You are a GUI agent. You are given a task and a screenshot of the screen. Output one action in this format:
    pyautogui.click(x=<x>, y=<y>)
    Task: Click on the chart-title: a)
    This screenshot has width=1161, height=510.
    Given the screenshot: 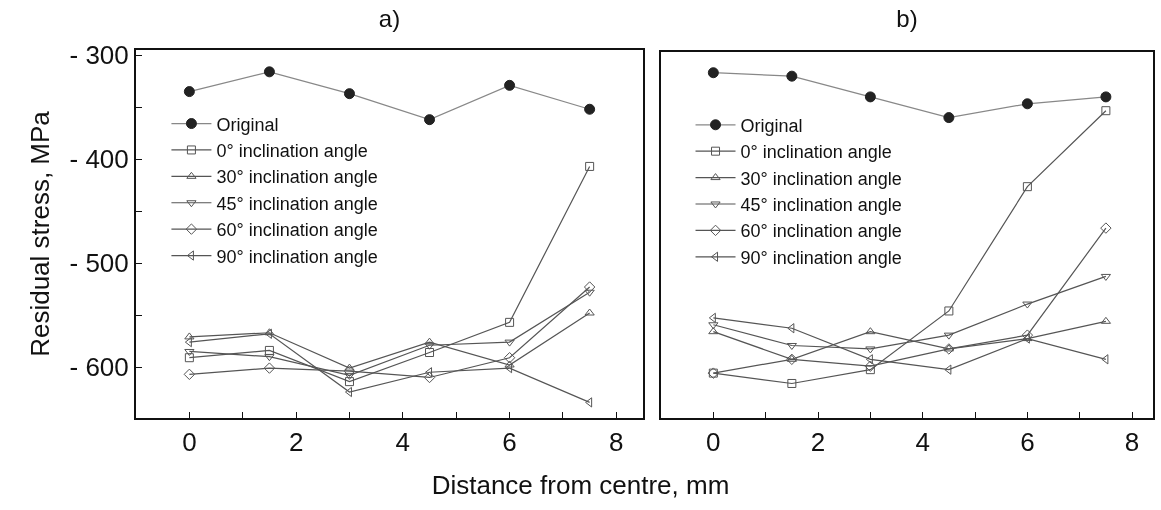 What is the action you would take?
    pyautogui.click(x=389, y=18)
    